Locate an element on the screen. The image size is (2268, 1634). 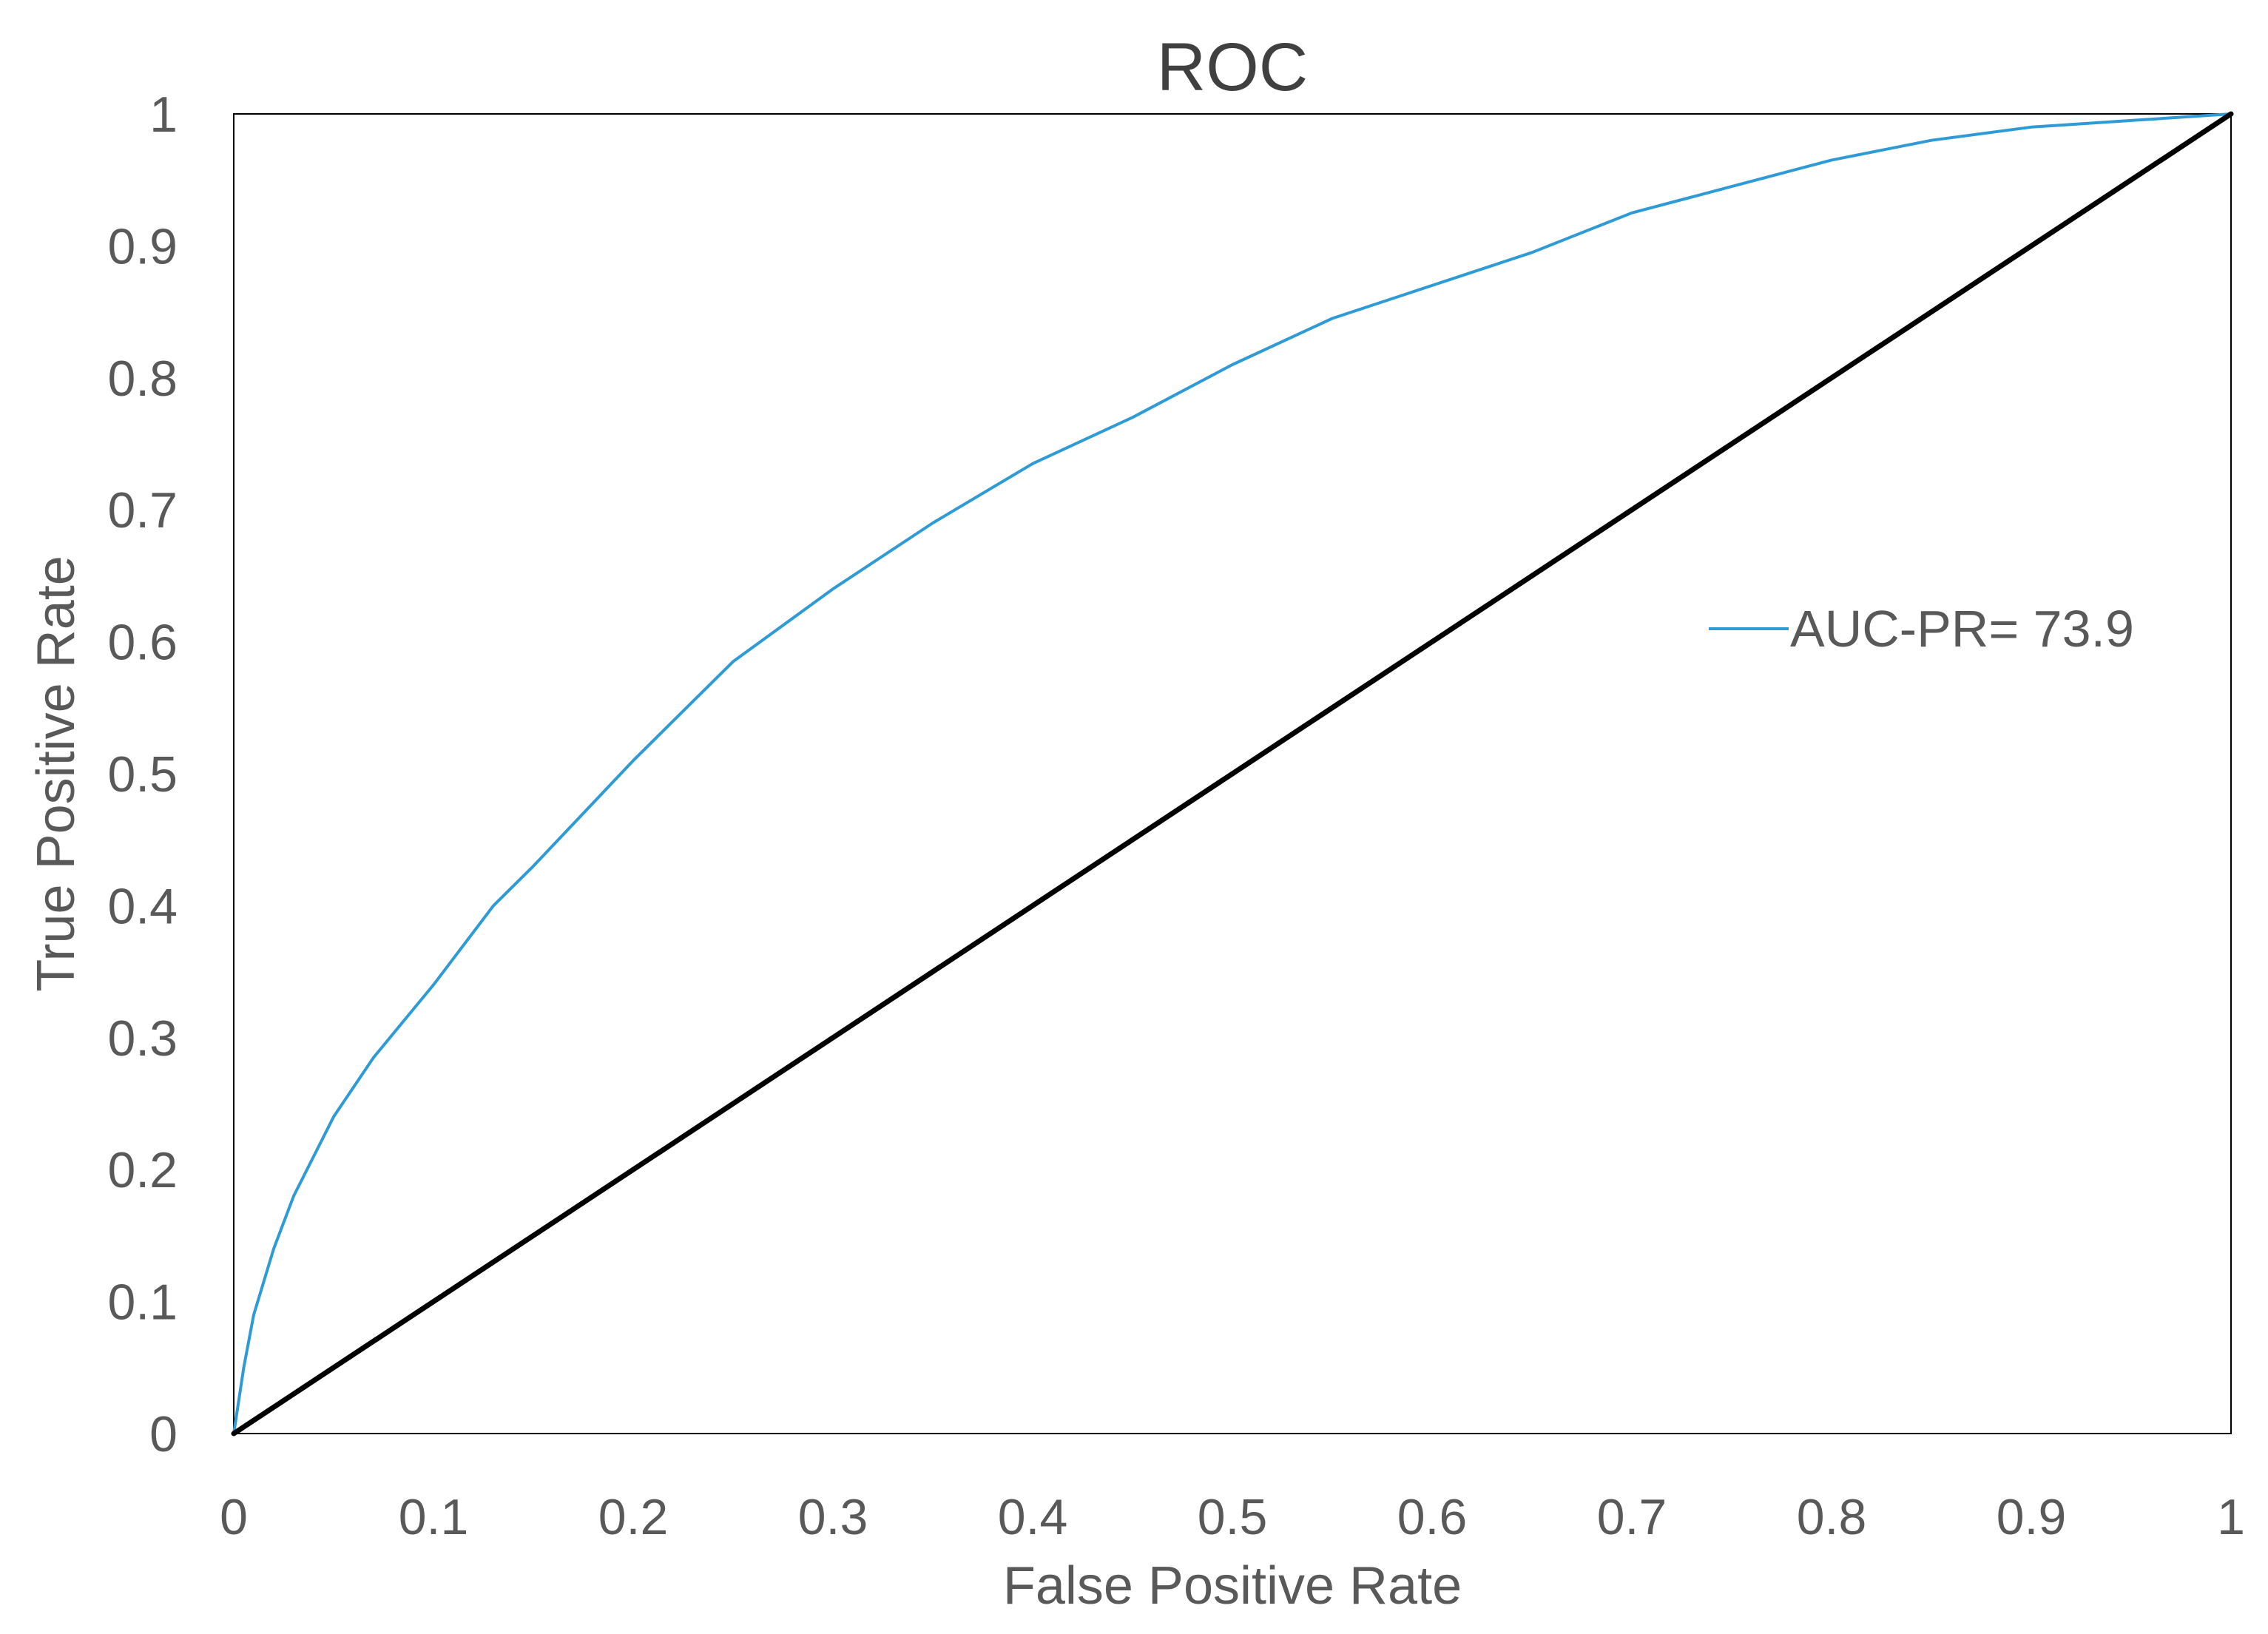
y-tick-label: 0.5 is located at coordinates (142, 775).